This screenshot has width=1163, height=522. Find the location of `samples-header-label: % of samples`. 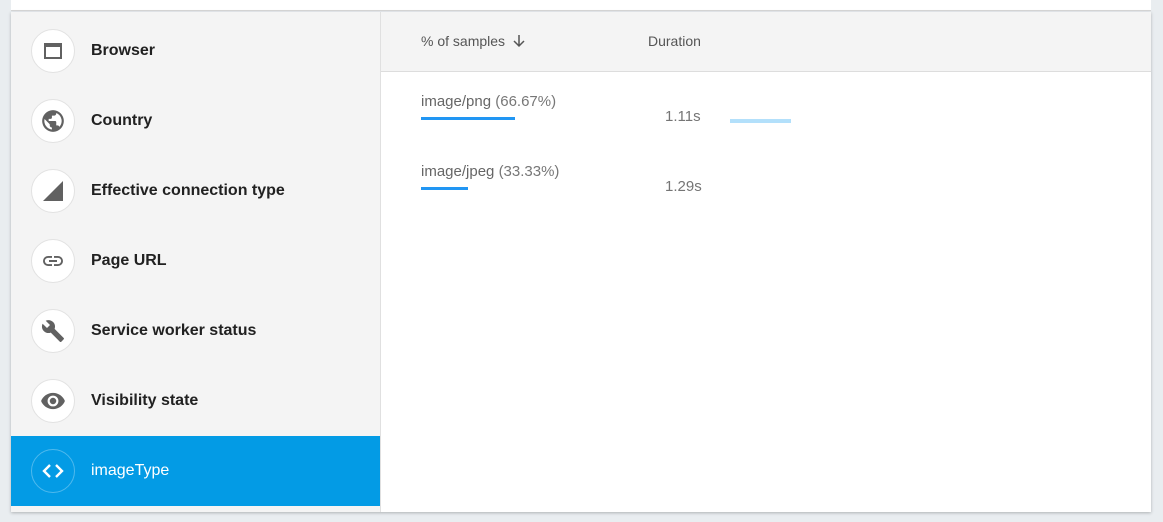

samples-header-label: % of samples is located at coordinates (463, 41).